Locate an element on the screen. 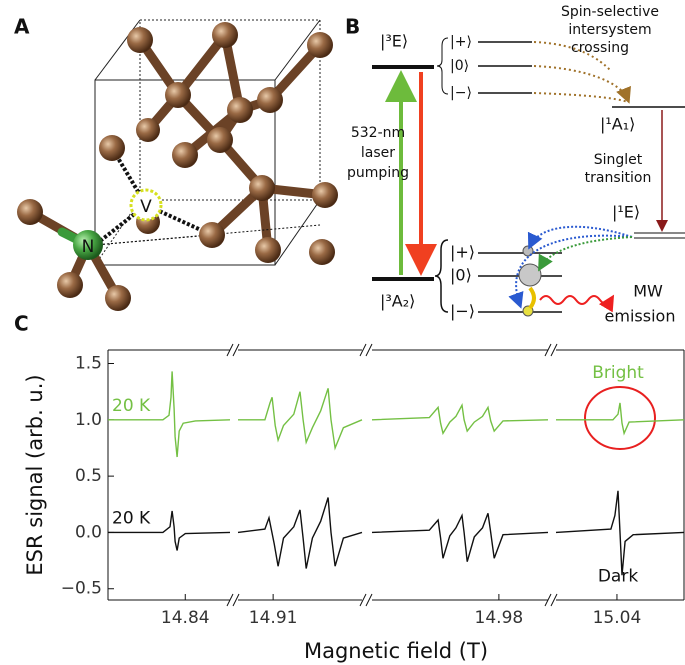  isc-label: Spin-selective is located at coordinates (610, 12).